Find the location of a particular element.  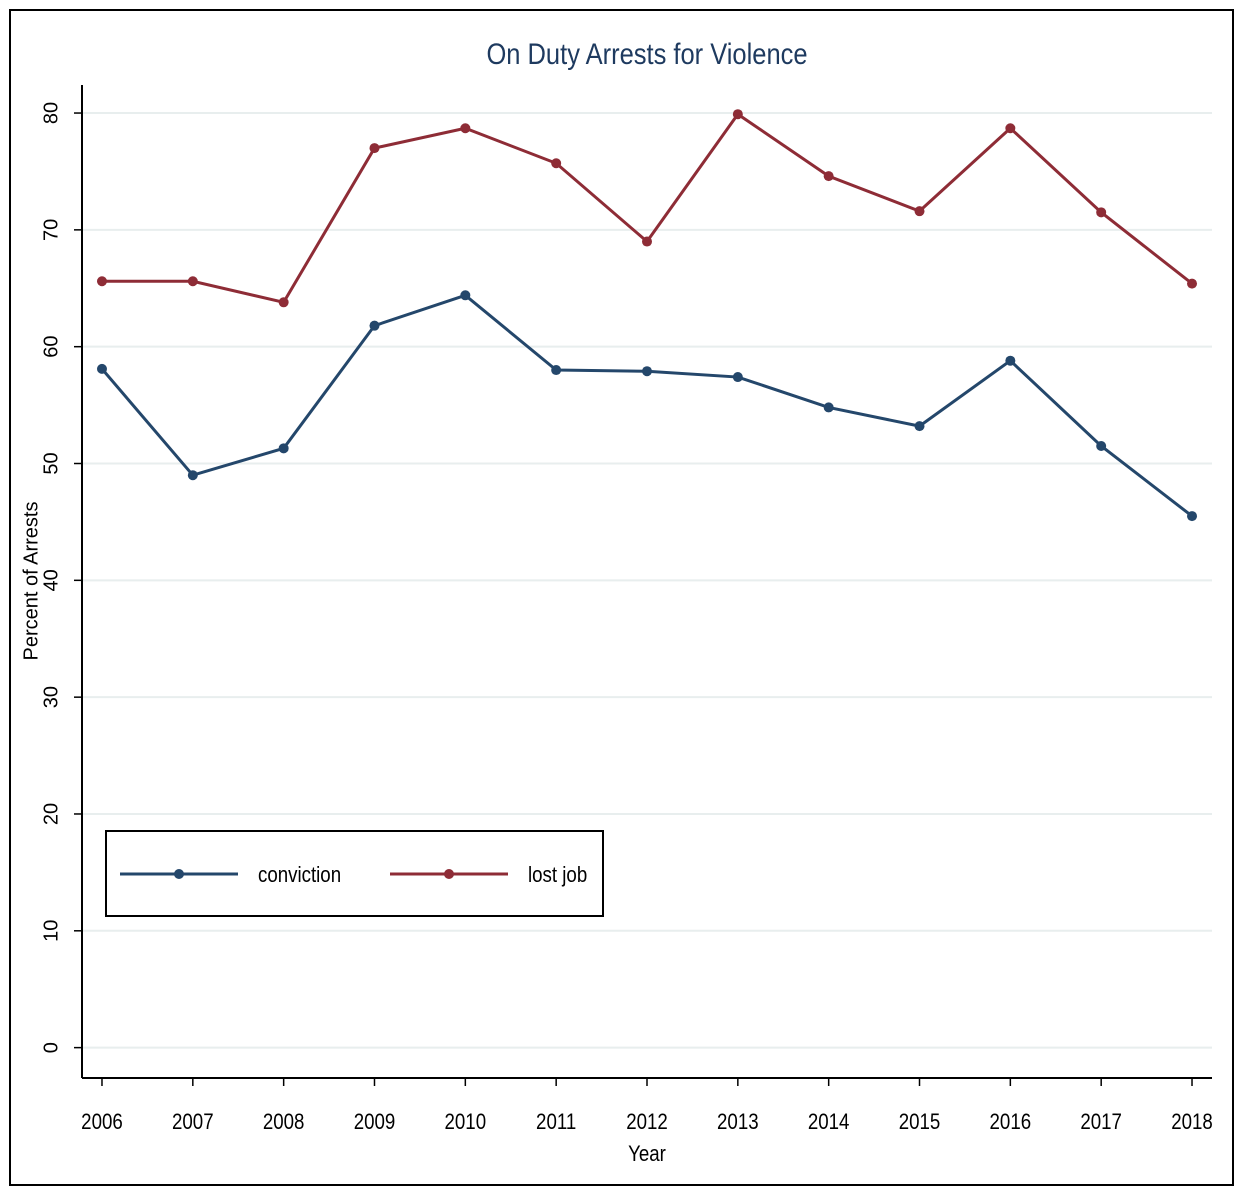

y-tick-label: 20 is located at coordinates (51, 814).